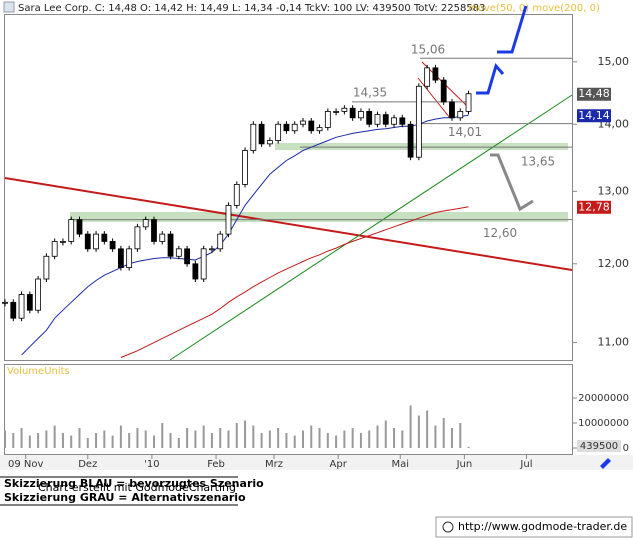 The width and height of the screenshot is (633, 540). What do you see at coordinates (614, 342) in the screenshot?
I see `y-tick-label: 11,00` at bounding box center [614, 342].